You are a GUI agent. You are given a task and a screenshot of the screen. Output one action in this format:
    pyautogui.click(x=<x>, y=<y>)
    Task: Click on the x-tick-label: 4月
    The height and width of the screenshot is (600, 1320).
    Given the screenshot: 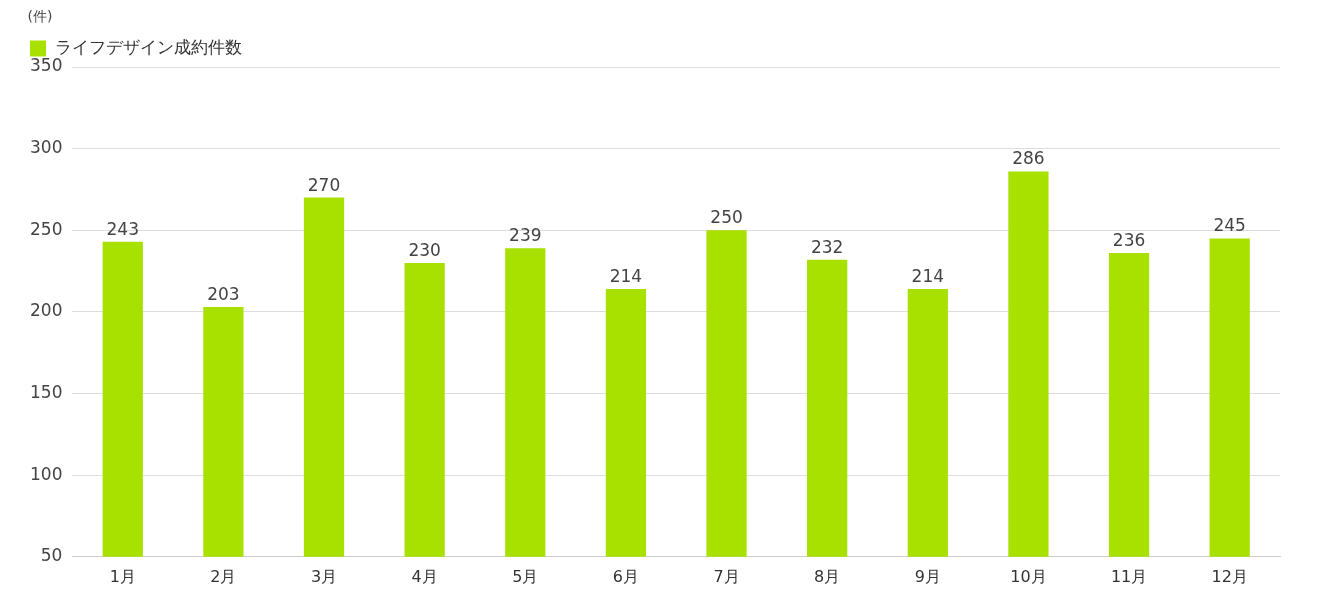 What is the action you would take?
    pyautogui.click(x=424, y=576)
    